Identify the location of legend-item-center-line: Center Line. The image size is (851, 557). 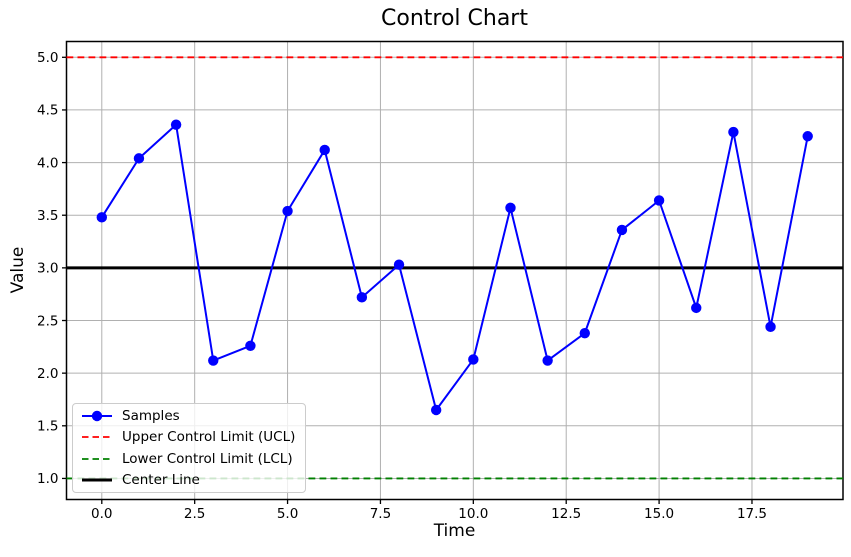
(193, 480).